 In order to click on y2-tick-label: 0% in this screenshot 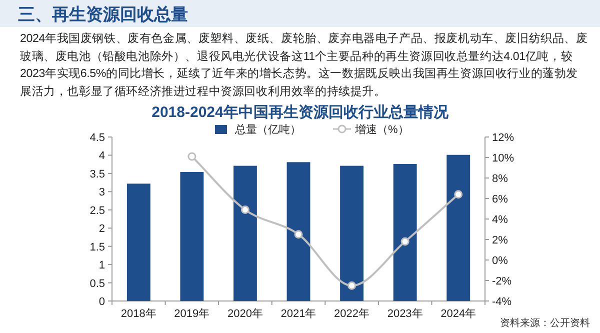, I will do `click(500, 261)`.